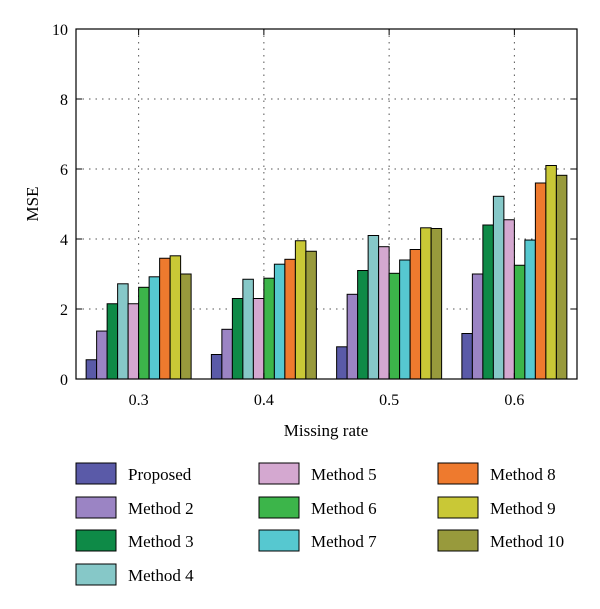 The height and width of the screenshot is (609, 600). I want to click on x-axis-label: Missing rate, so click(326, 430).